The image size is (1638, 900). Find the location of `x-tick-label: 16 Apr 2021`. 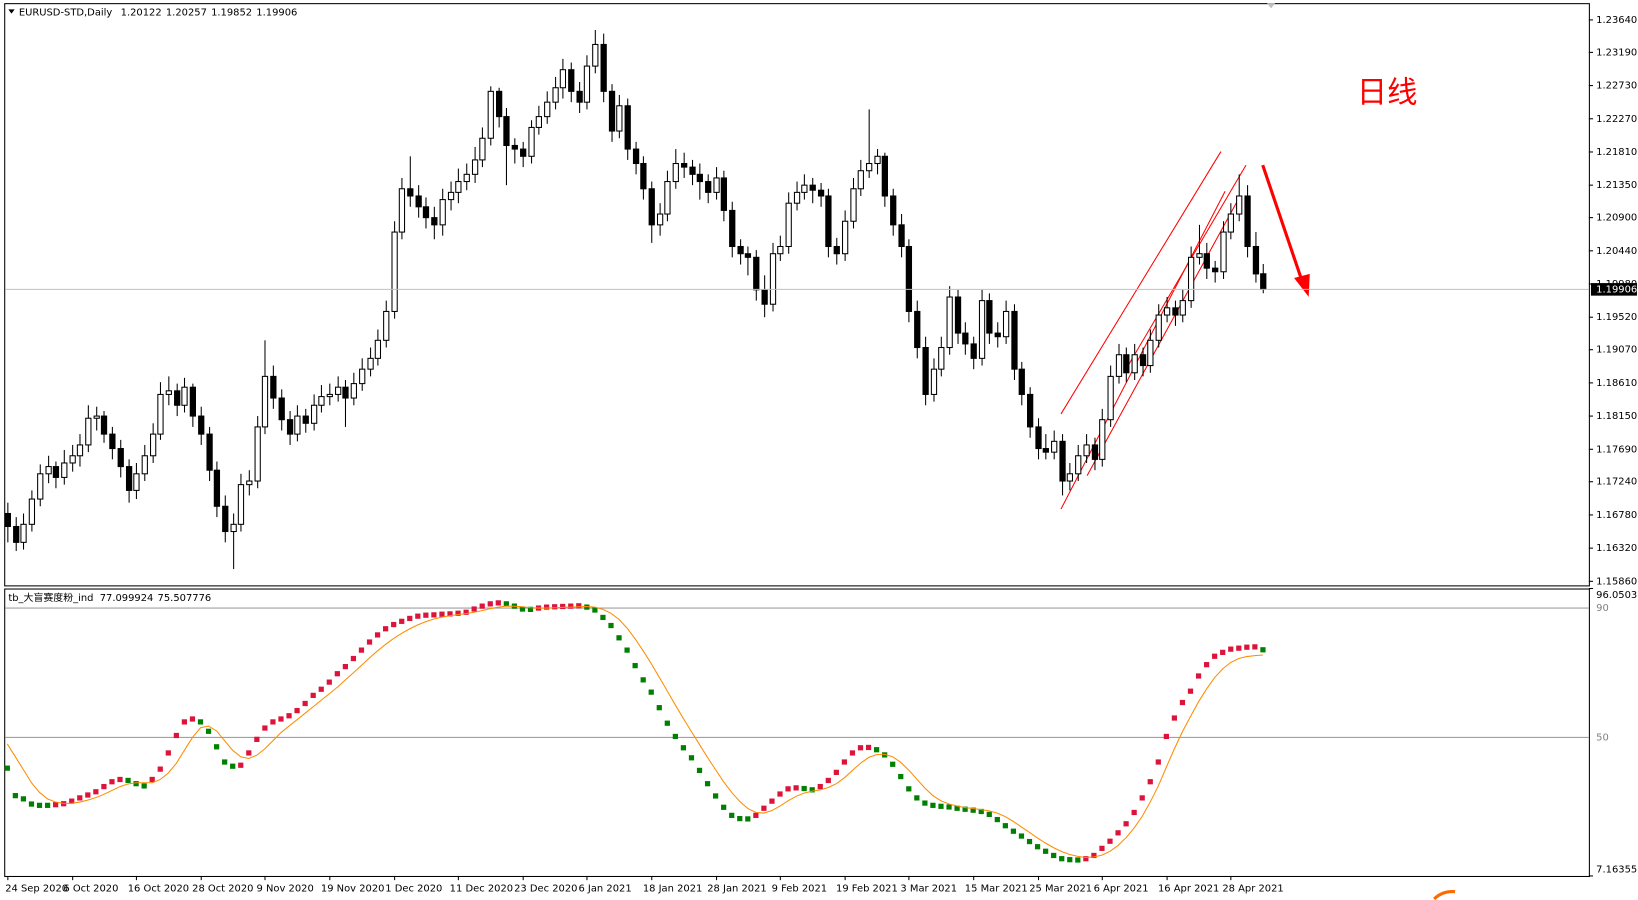

x-tick-label: 16 Apr 2021 is located at coordinates (1188, 889).